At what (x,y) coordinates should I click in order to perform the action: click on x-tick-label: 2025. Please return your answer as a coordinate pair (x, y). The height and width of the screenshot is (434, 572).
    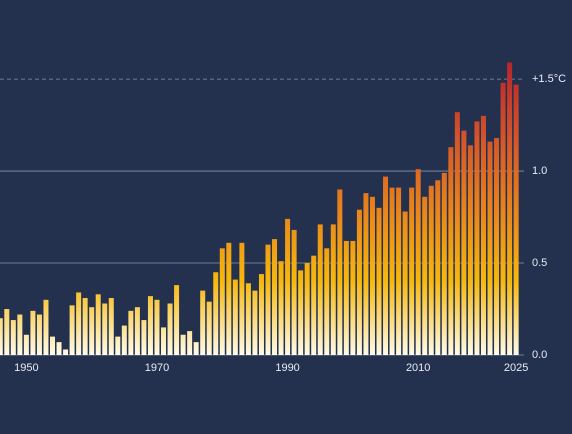
    Looking at the image, I should click on (516, 368).